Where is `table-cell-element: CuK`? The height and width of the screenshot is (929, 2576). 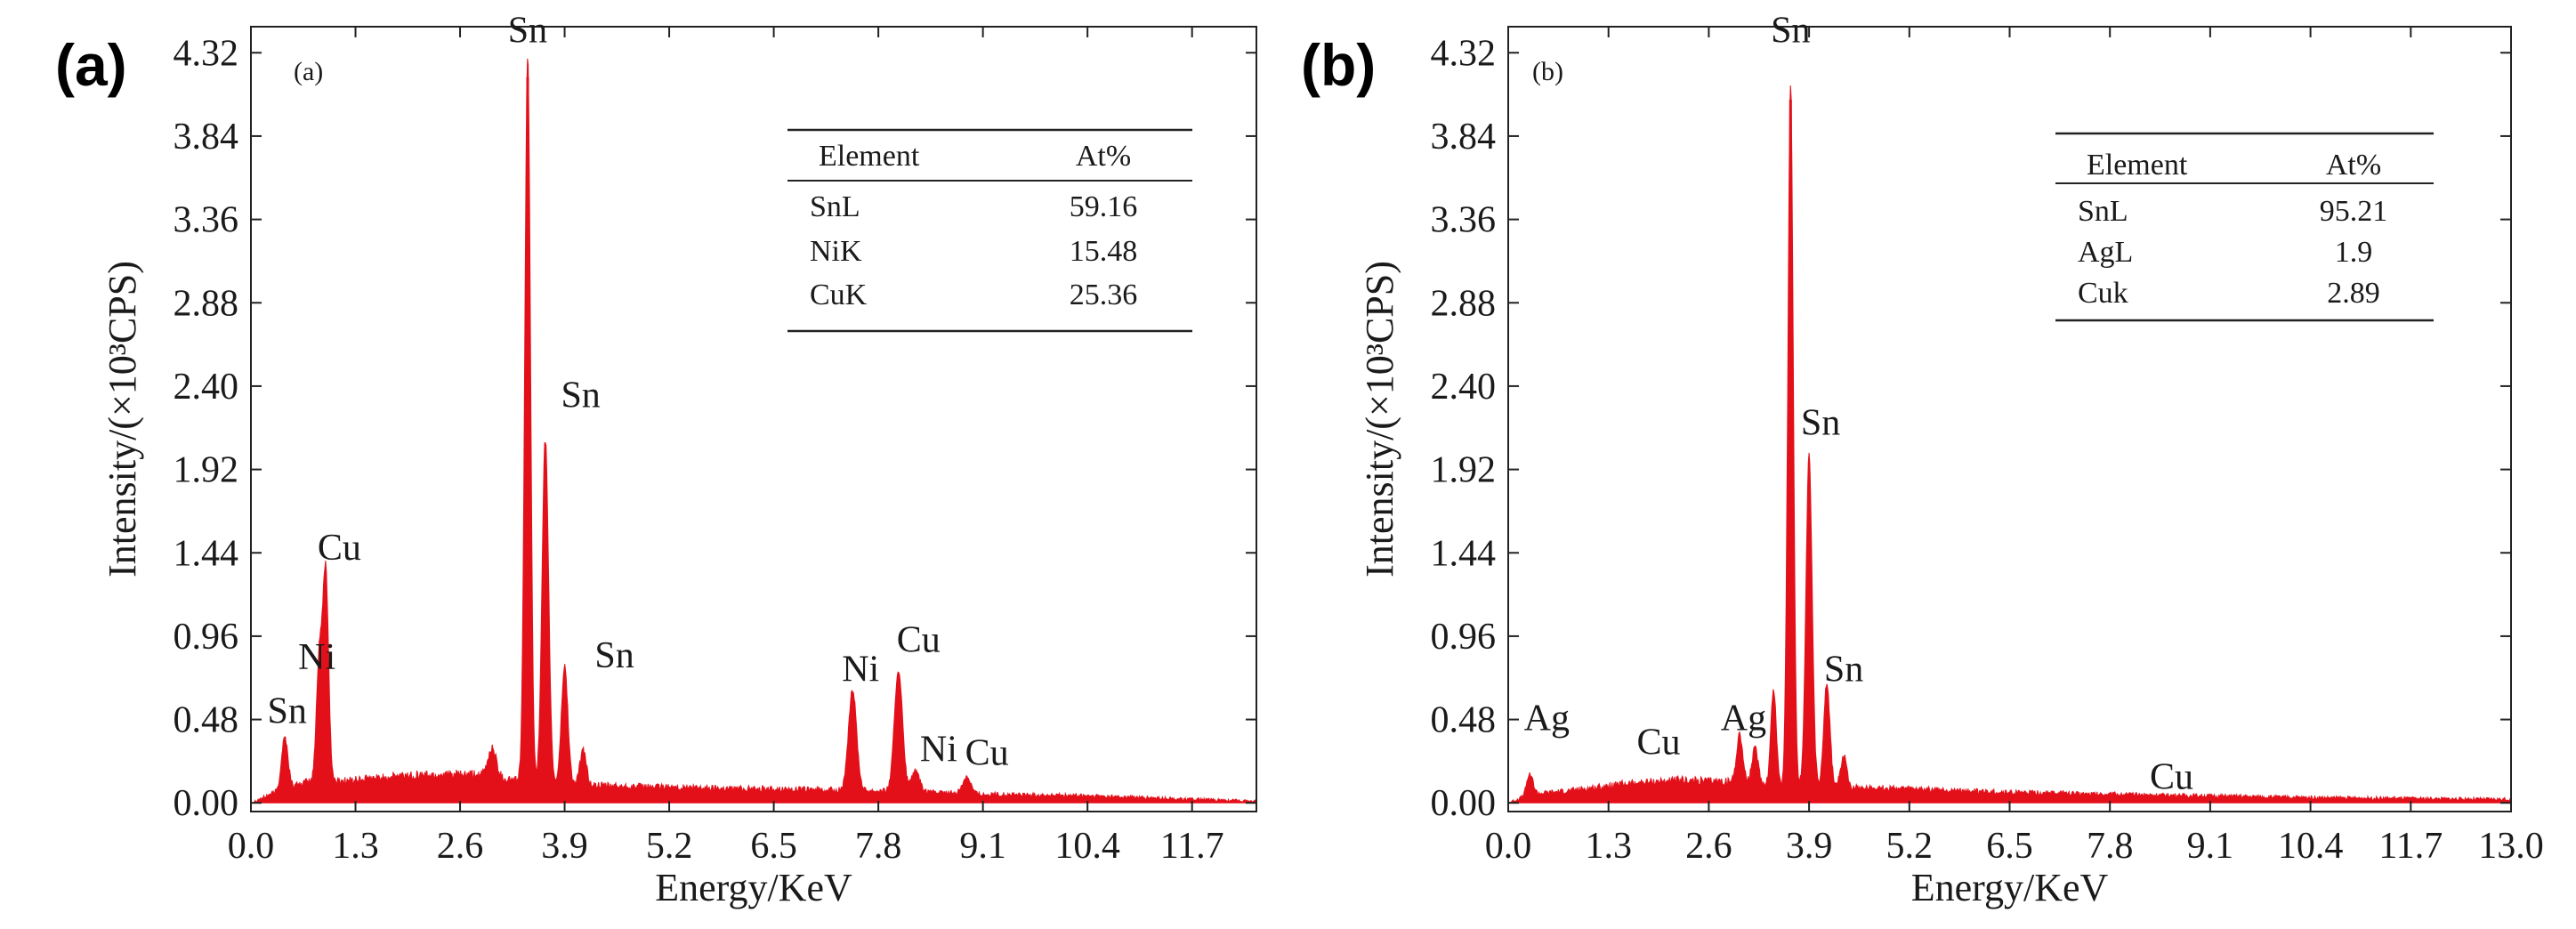
table-cell-element: CuK is located at coordinates (839, 295).